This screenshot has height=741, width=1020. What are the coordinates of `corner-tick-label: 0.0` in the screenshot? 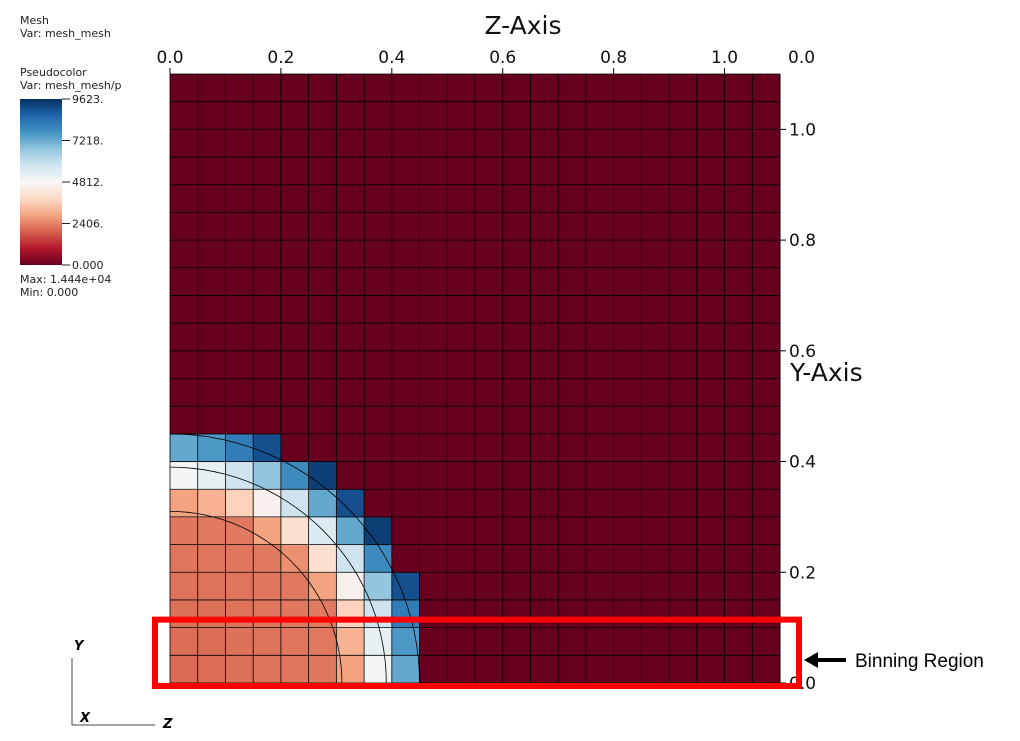 It's located at (801, 58).